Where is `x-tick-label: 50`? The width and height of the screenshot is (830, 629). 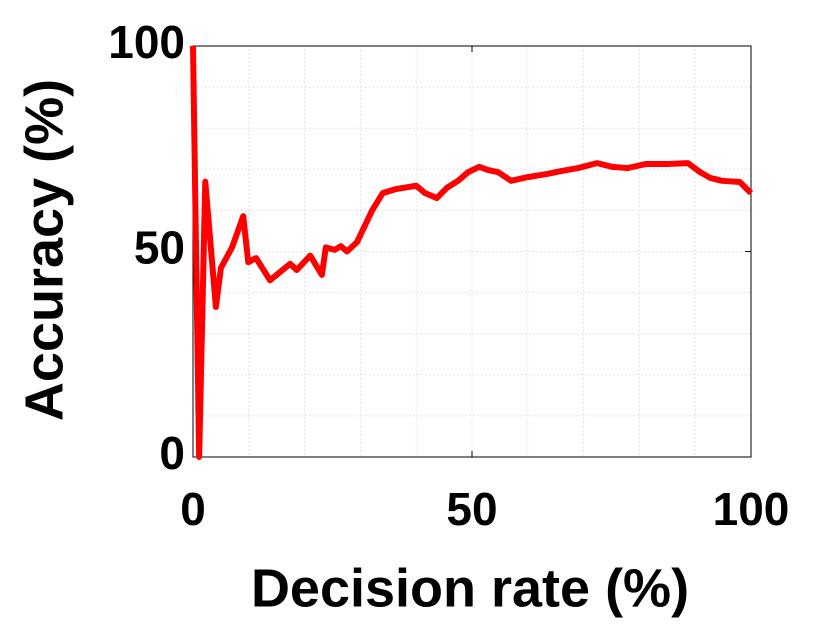 x-tick-label: 50 is located at coordinates (471, 509).